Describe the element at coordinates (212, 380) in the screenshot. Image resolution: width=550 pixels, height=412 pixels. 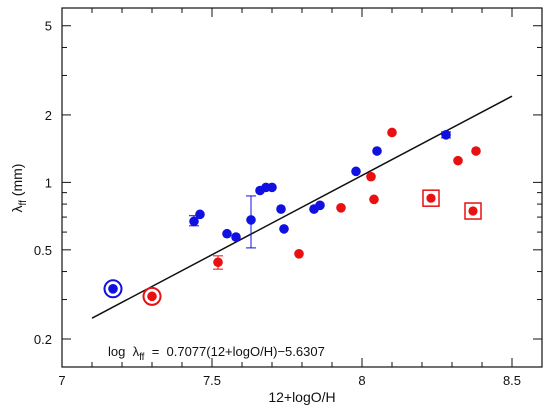
I see `x-tick-label: 7.5` at that location.